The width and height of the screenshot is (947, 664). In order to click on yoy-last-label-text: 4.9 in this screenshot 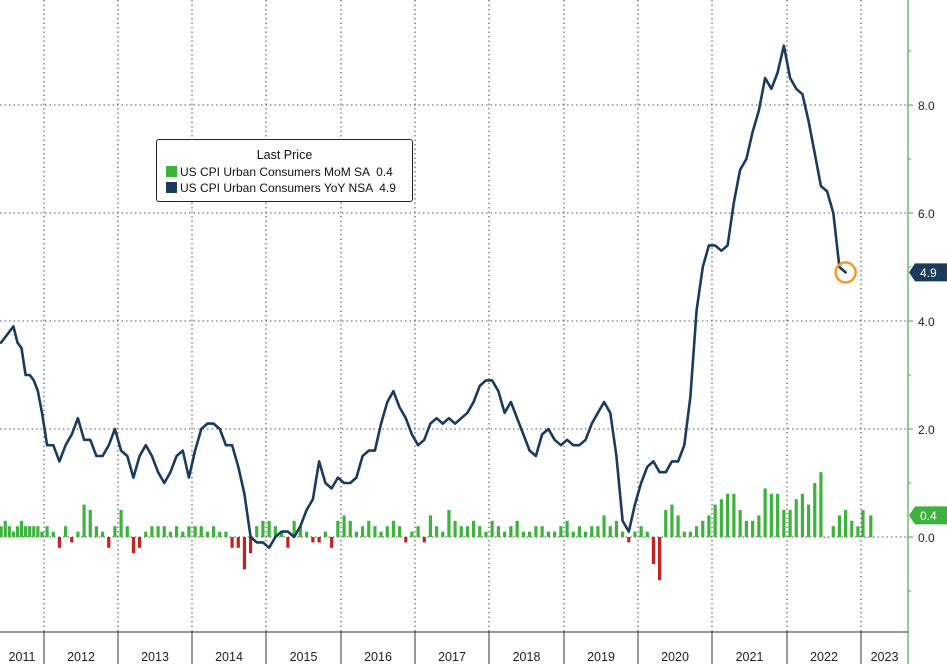, I will do `click(928, 273)`.